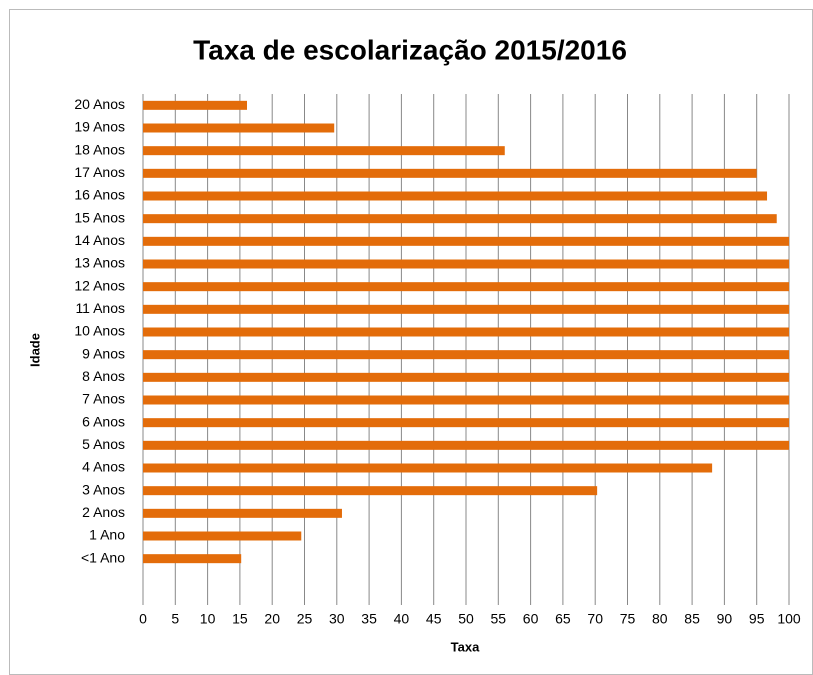 Image resolution: width=813 pixels, height=675 pixels. I want to click on y-tick-label: 4 Anos, so click(103, 467).